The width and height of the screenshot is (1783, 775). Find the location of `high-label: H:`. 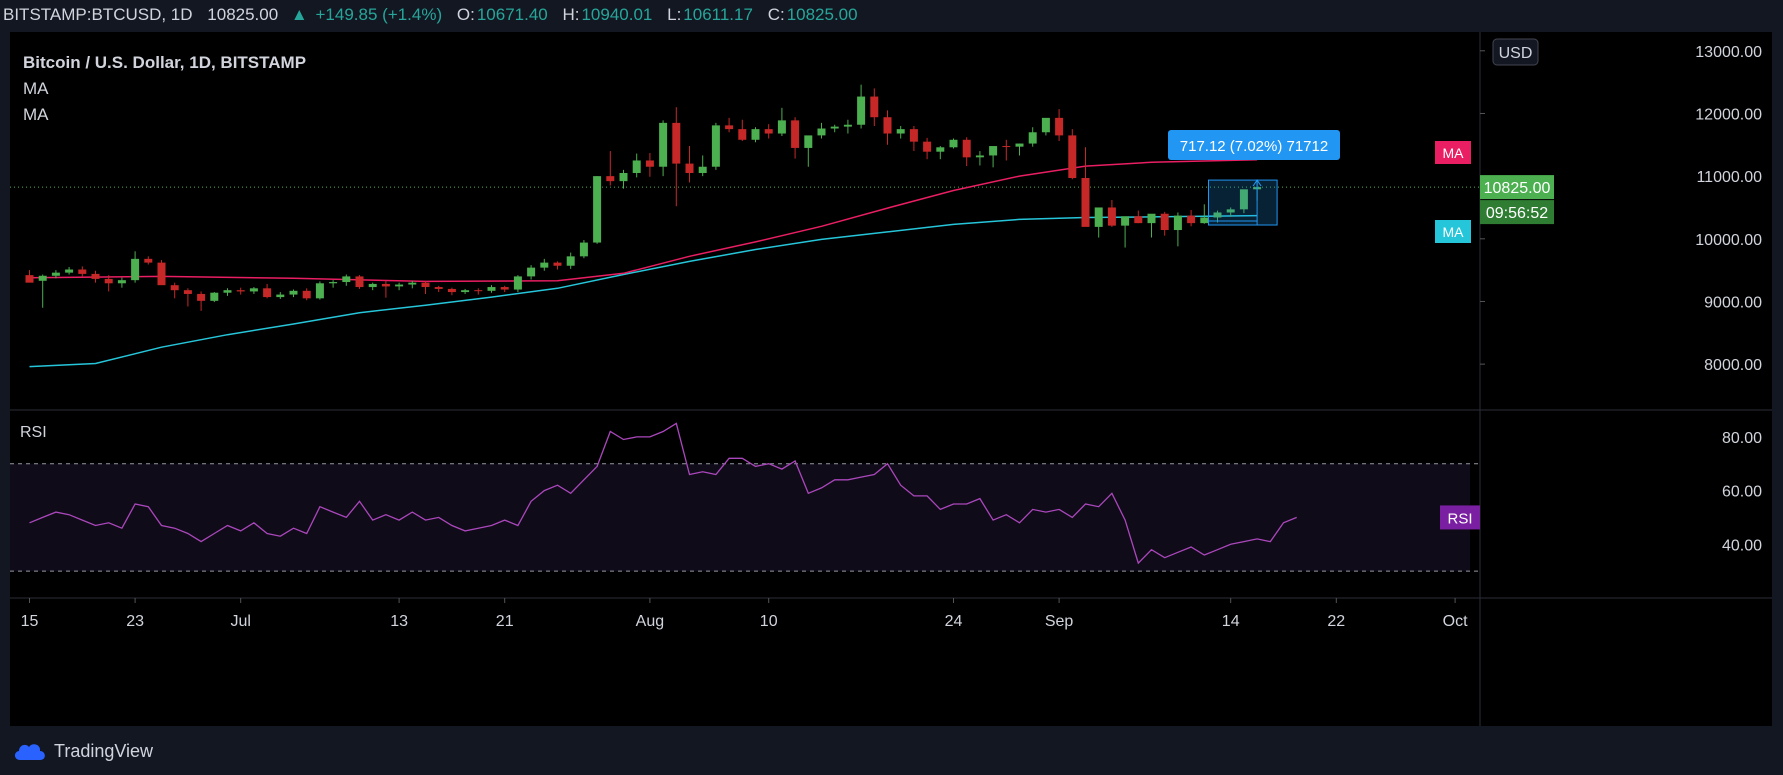

high-label: H: is located at coordinates (571, 14).